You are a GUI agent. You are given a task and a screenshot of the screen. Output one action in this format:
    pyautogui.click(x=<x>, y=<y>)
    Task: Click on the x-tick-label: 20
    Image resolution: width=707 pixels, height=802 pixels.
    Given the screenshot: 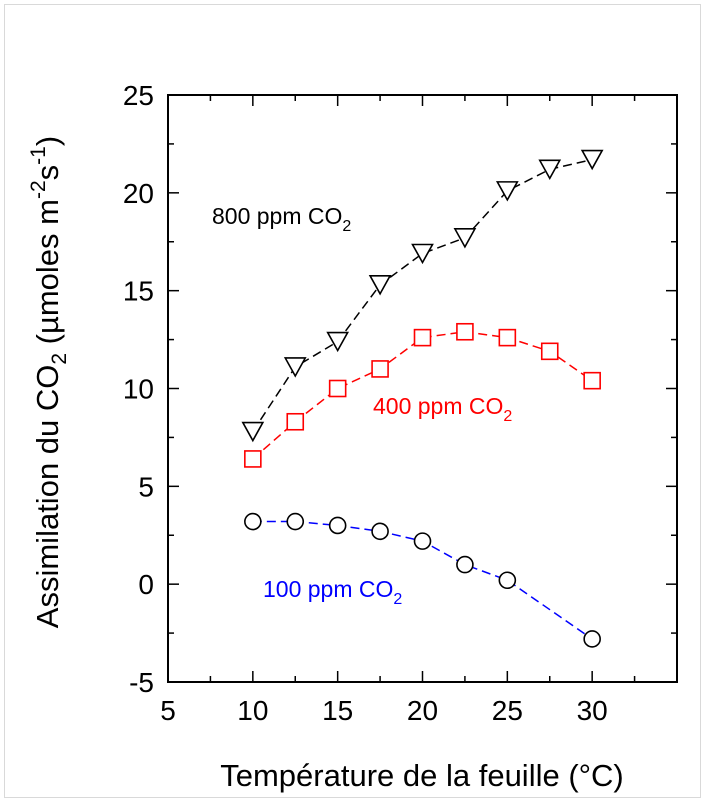 What is the action you would take?
    pyautogui.click(x=422, y=710)
    